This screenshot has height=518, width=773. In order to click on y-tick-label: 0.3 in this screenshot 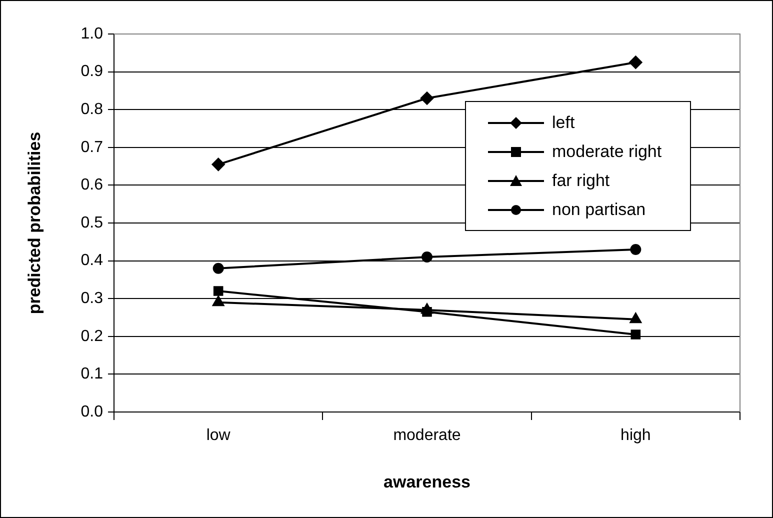, I will do `click(92, 299)`.